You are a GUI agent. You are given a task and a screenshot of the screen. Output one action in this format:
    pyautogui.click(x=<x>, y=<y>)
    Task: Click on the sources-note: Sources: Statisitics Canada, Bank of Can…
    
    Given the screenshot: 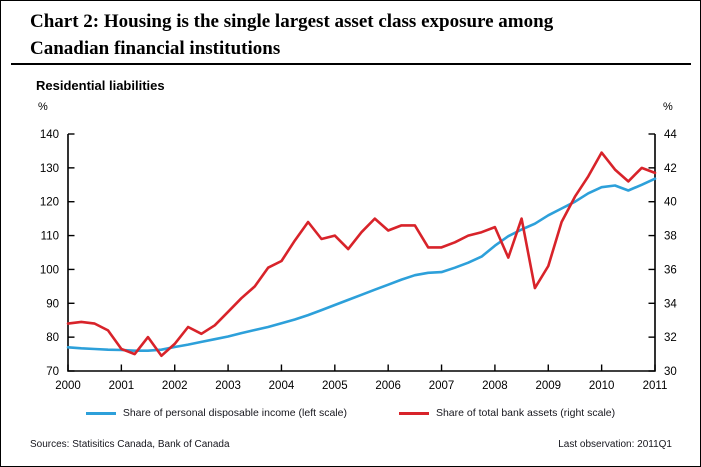 What is the action you would take?
    pyautogui.click(x=130, y=444)
    